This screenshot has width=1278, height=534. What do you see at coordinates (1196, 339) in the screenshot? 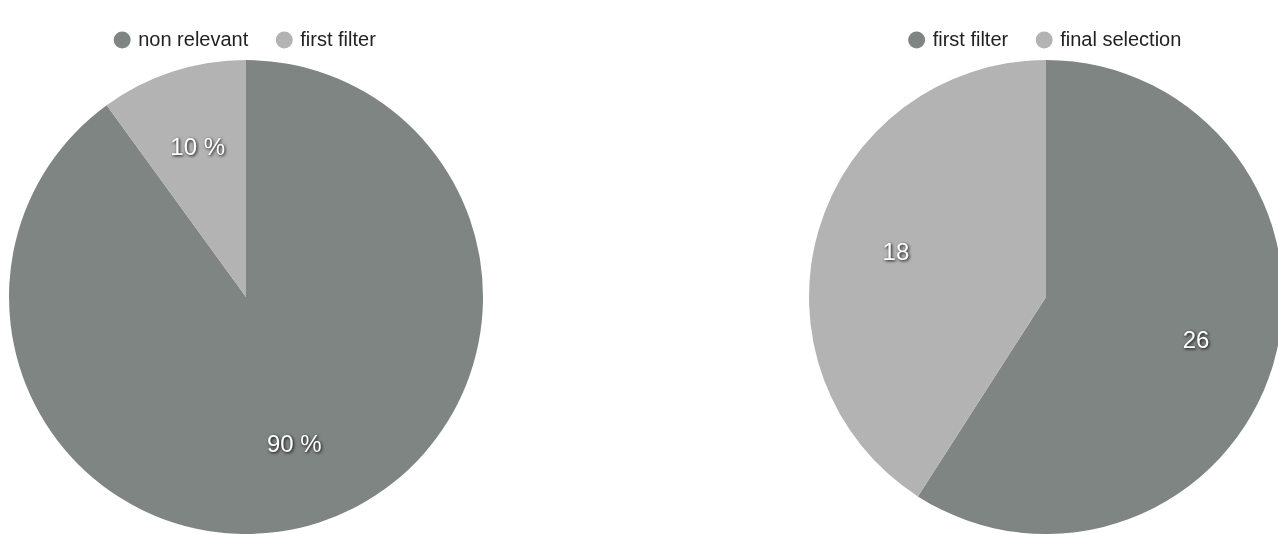
I see `data-label: 26` at bounding box center [1196, 339].